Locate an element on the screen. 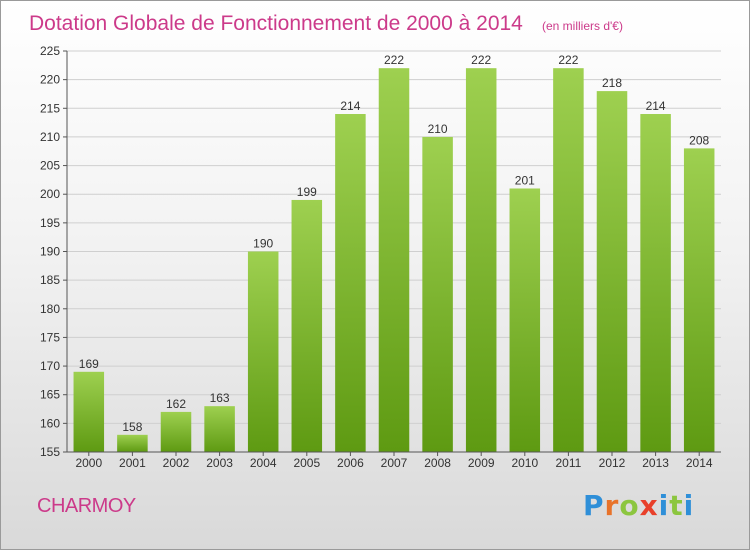 The height and width of the screenshot is (551, 750). bar-value-label: 210 is located at coordinates (438, 129).